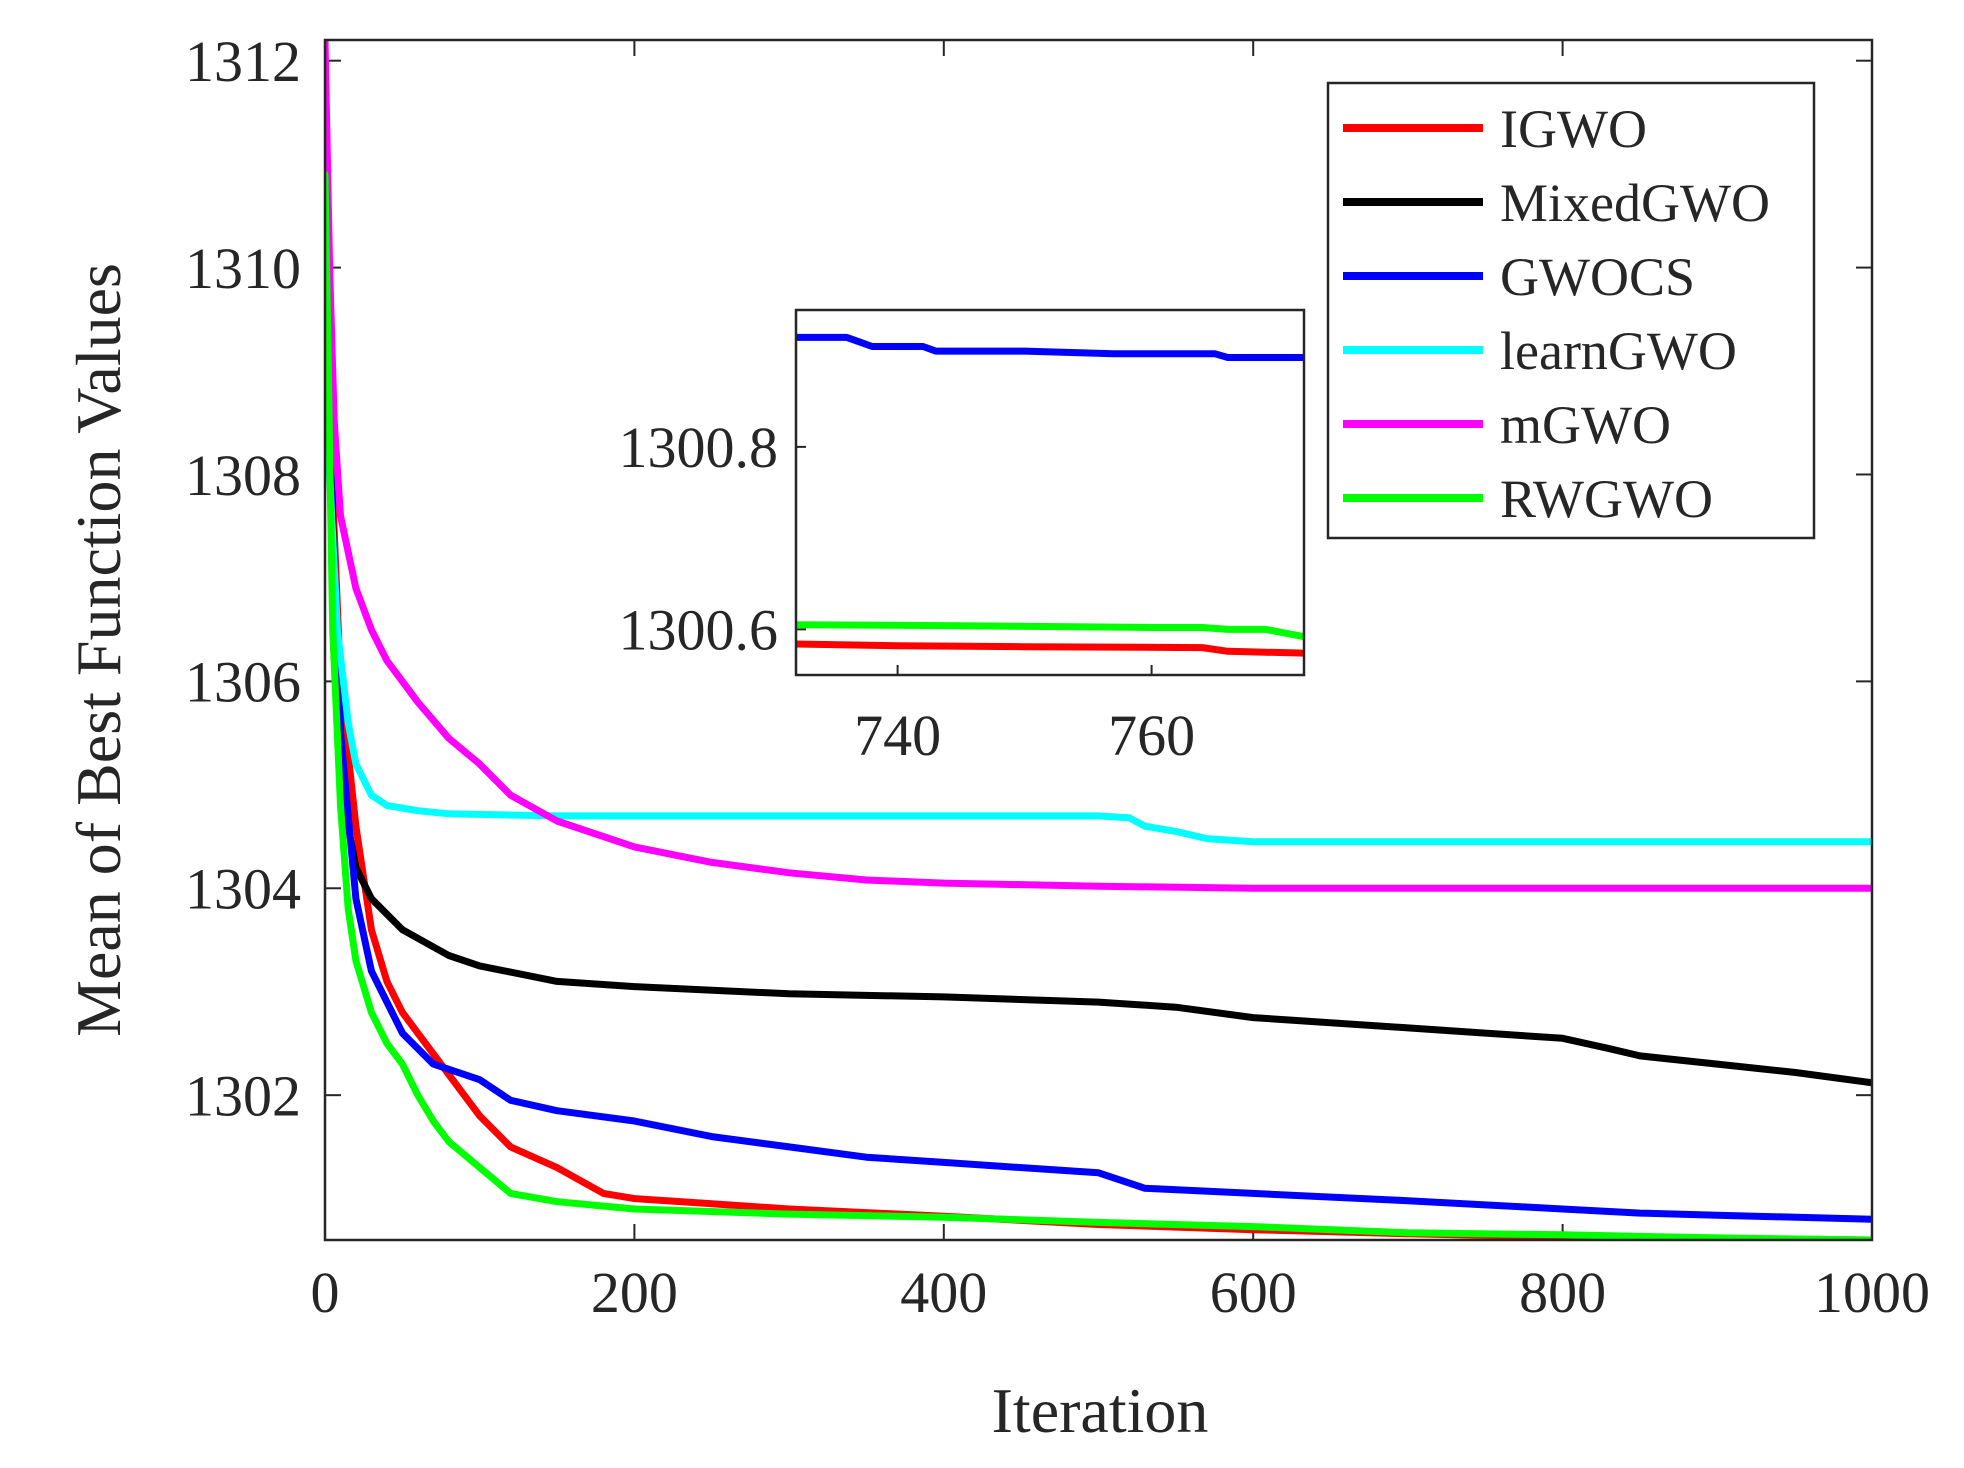 Image resolution: width=1964 pixels, height=1468 pixels. Describe the element at coordinates (1618, 351) in the screenshot. I see `legend-label-learngwo: learnGWO` at that location.